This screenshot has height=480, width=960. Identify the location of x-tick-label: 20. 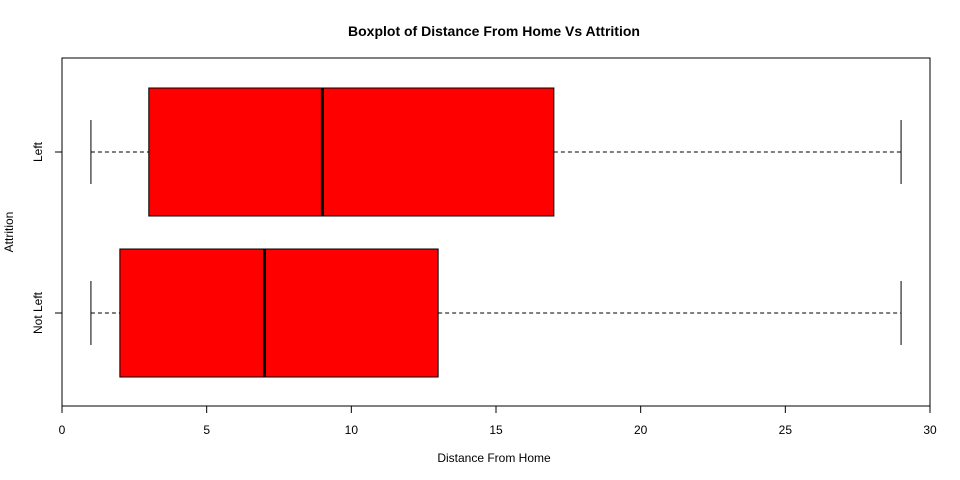
(641, 430).